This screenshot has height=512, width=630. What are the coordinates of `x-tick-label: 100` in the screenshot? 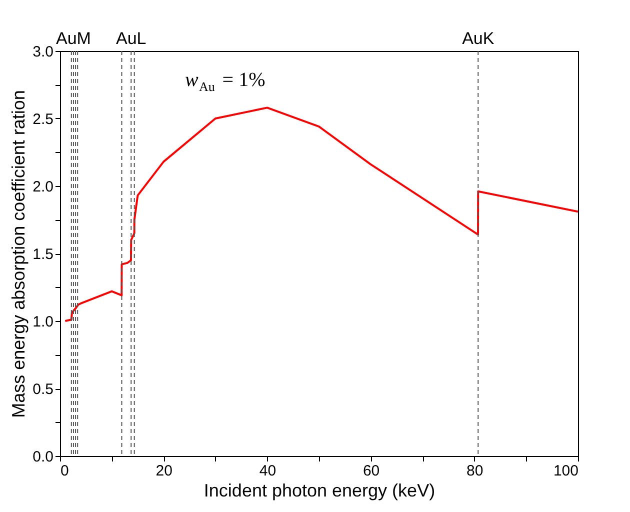 It's located at (565, 471).